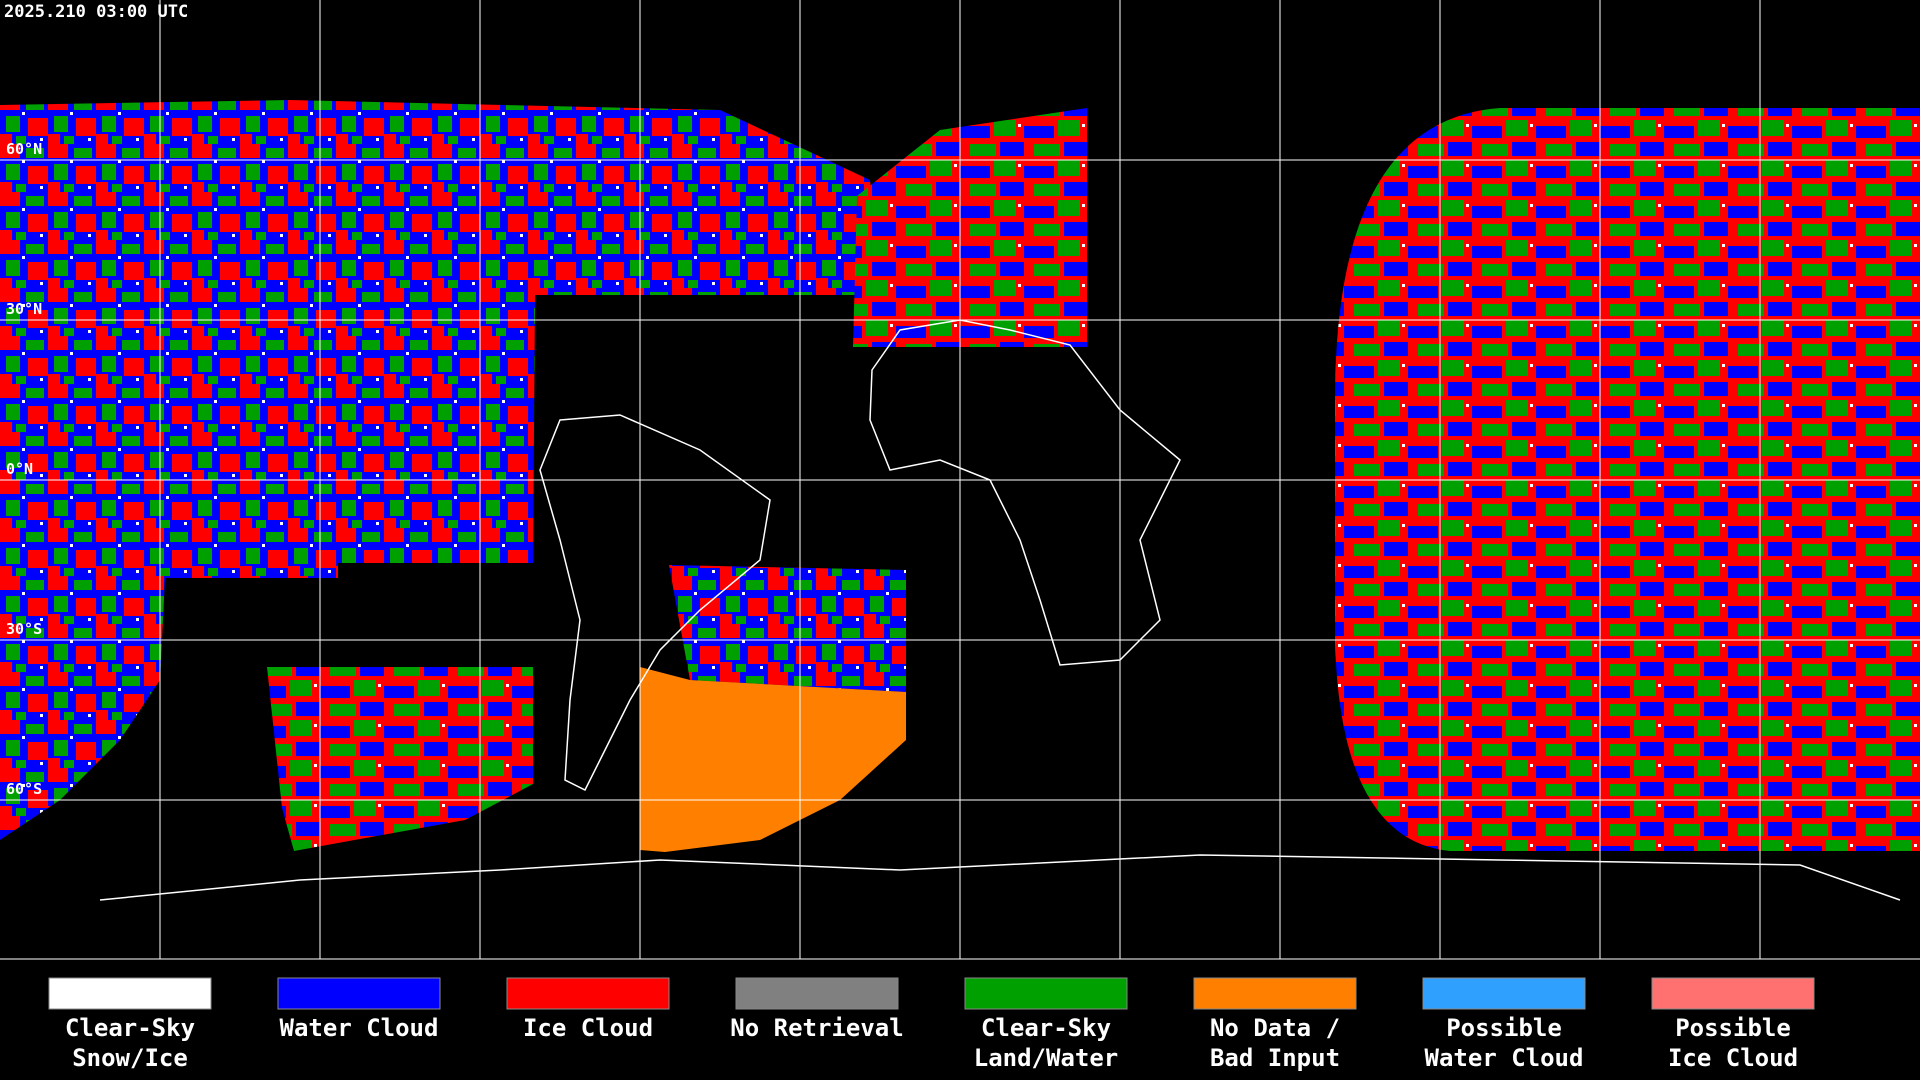  Describe the element at coordinates (1275, 1058) in the screenshot. I see `legend-label: Bad Input` at that location.